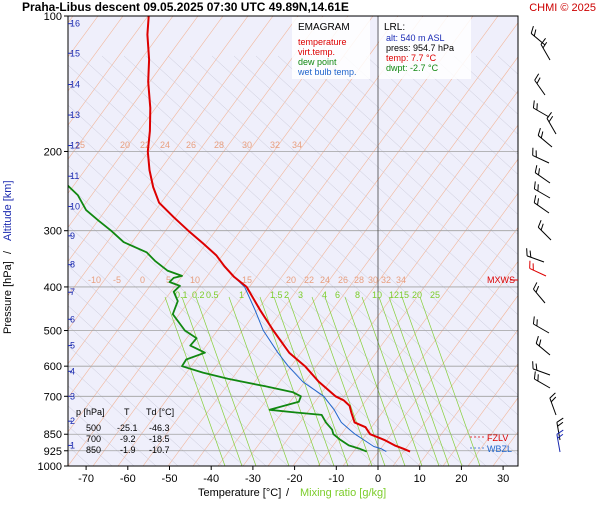 The height and width of the screenshot is (505, 600). What do you see at coordinates (420, 479) in the screenshot?
I see `x-tick-label: 10` at bounding box center [420, 479].